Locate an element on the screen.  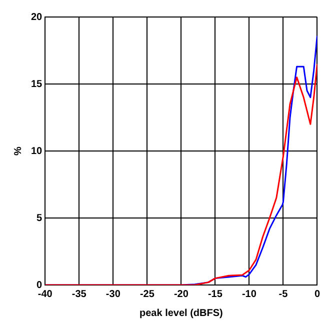
x-axis-title: peak level (dBFS) is located at coordinates (181, 313).